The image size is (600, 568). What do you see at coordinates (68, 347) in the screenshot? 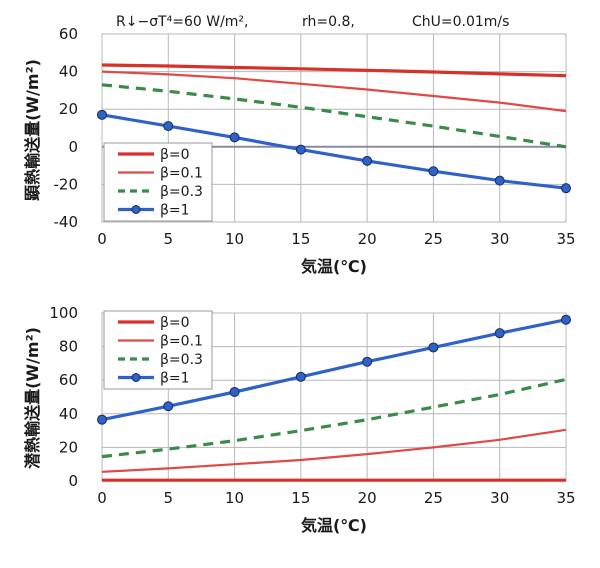
I see `y-tick-label: 80` at bounding box center [68, 347].